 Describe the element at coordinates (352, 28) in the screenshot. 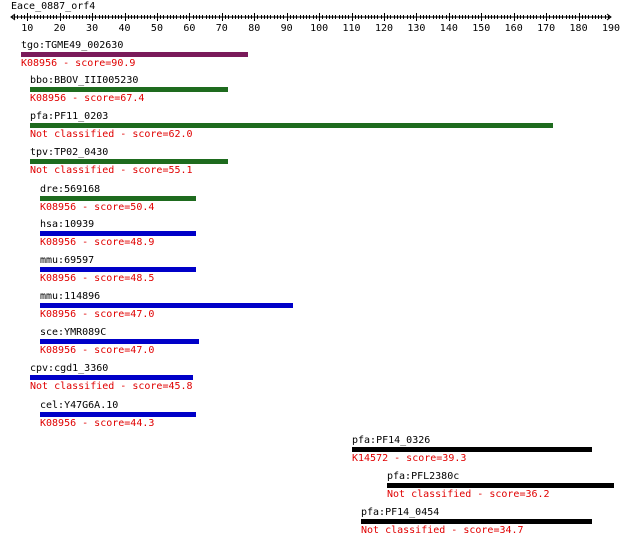

I see `axis-tick-label: 110` at that location.